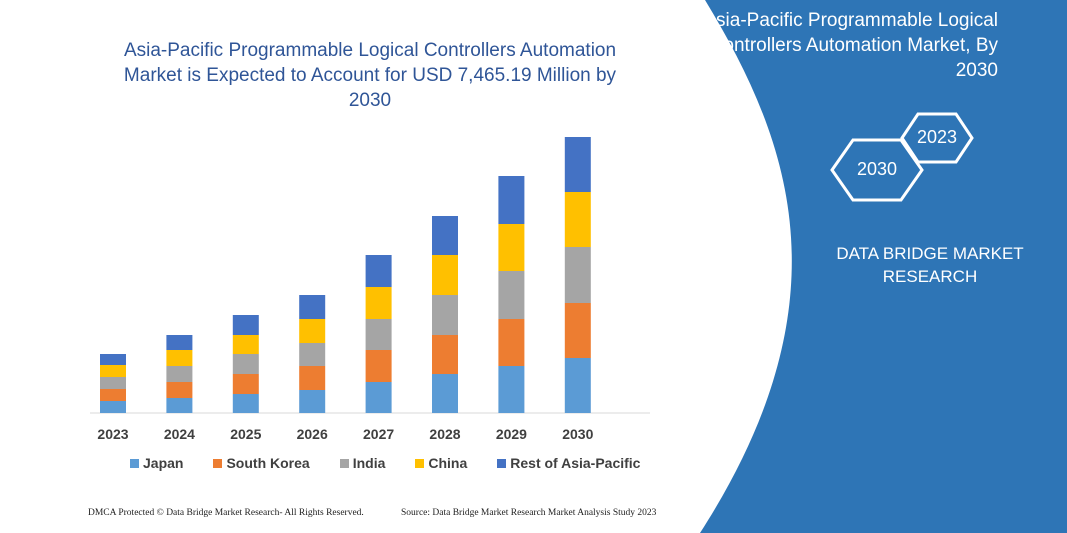 The height and width of the screenshot is (533, 1067). I want to click on bar-2027-india, so click(378, 334).